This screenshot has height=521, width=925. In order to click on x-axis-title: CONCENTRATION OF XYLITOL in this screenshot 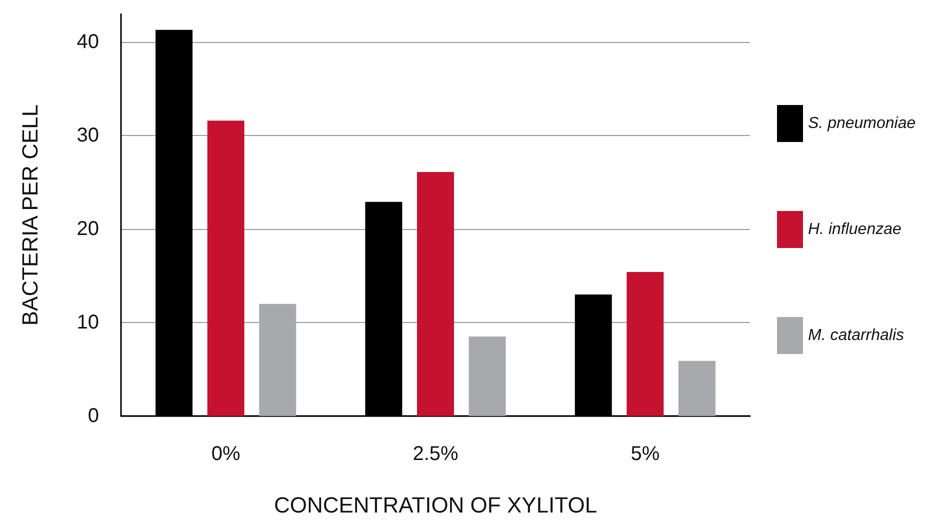, I will do `click(436, 505)`.